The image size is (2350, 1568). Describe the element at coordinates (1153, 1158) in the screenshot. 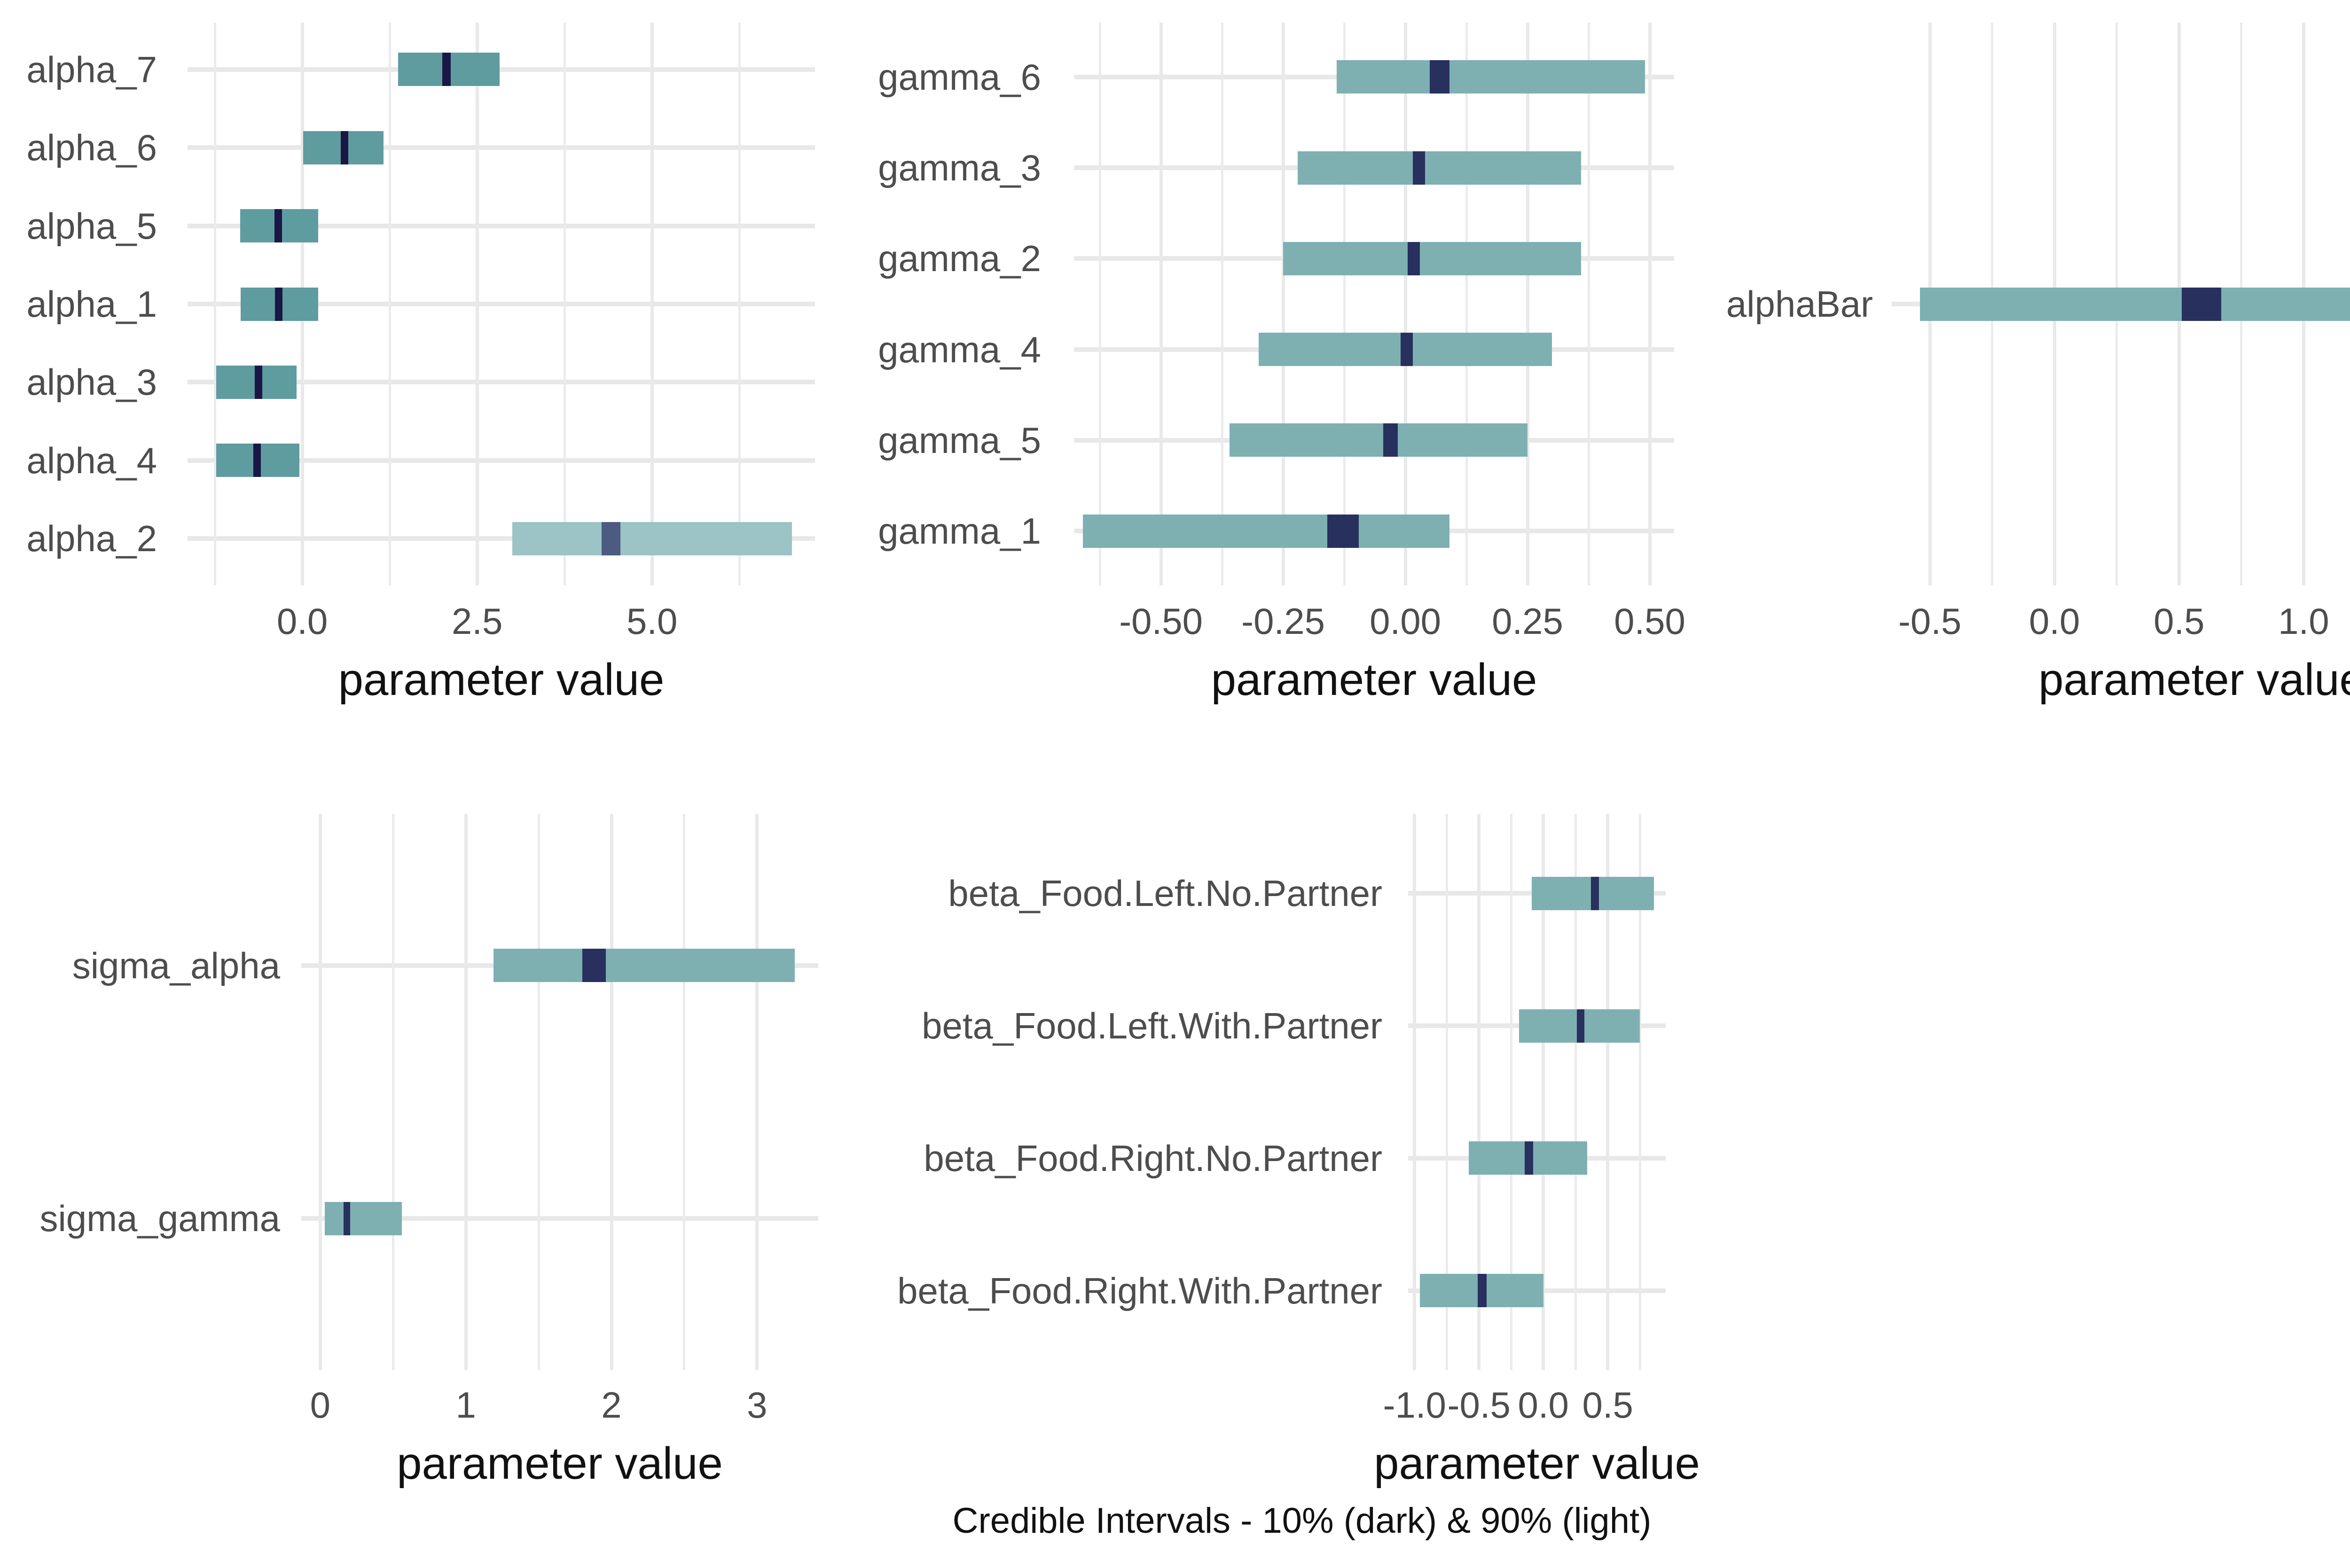

I see `category-label-beta_Food.Right.No.Partner: beta_Food.Right.No.Partner` at that location.